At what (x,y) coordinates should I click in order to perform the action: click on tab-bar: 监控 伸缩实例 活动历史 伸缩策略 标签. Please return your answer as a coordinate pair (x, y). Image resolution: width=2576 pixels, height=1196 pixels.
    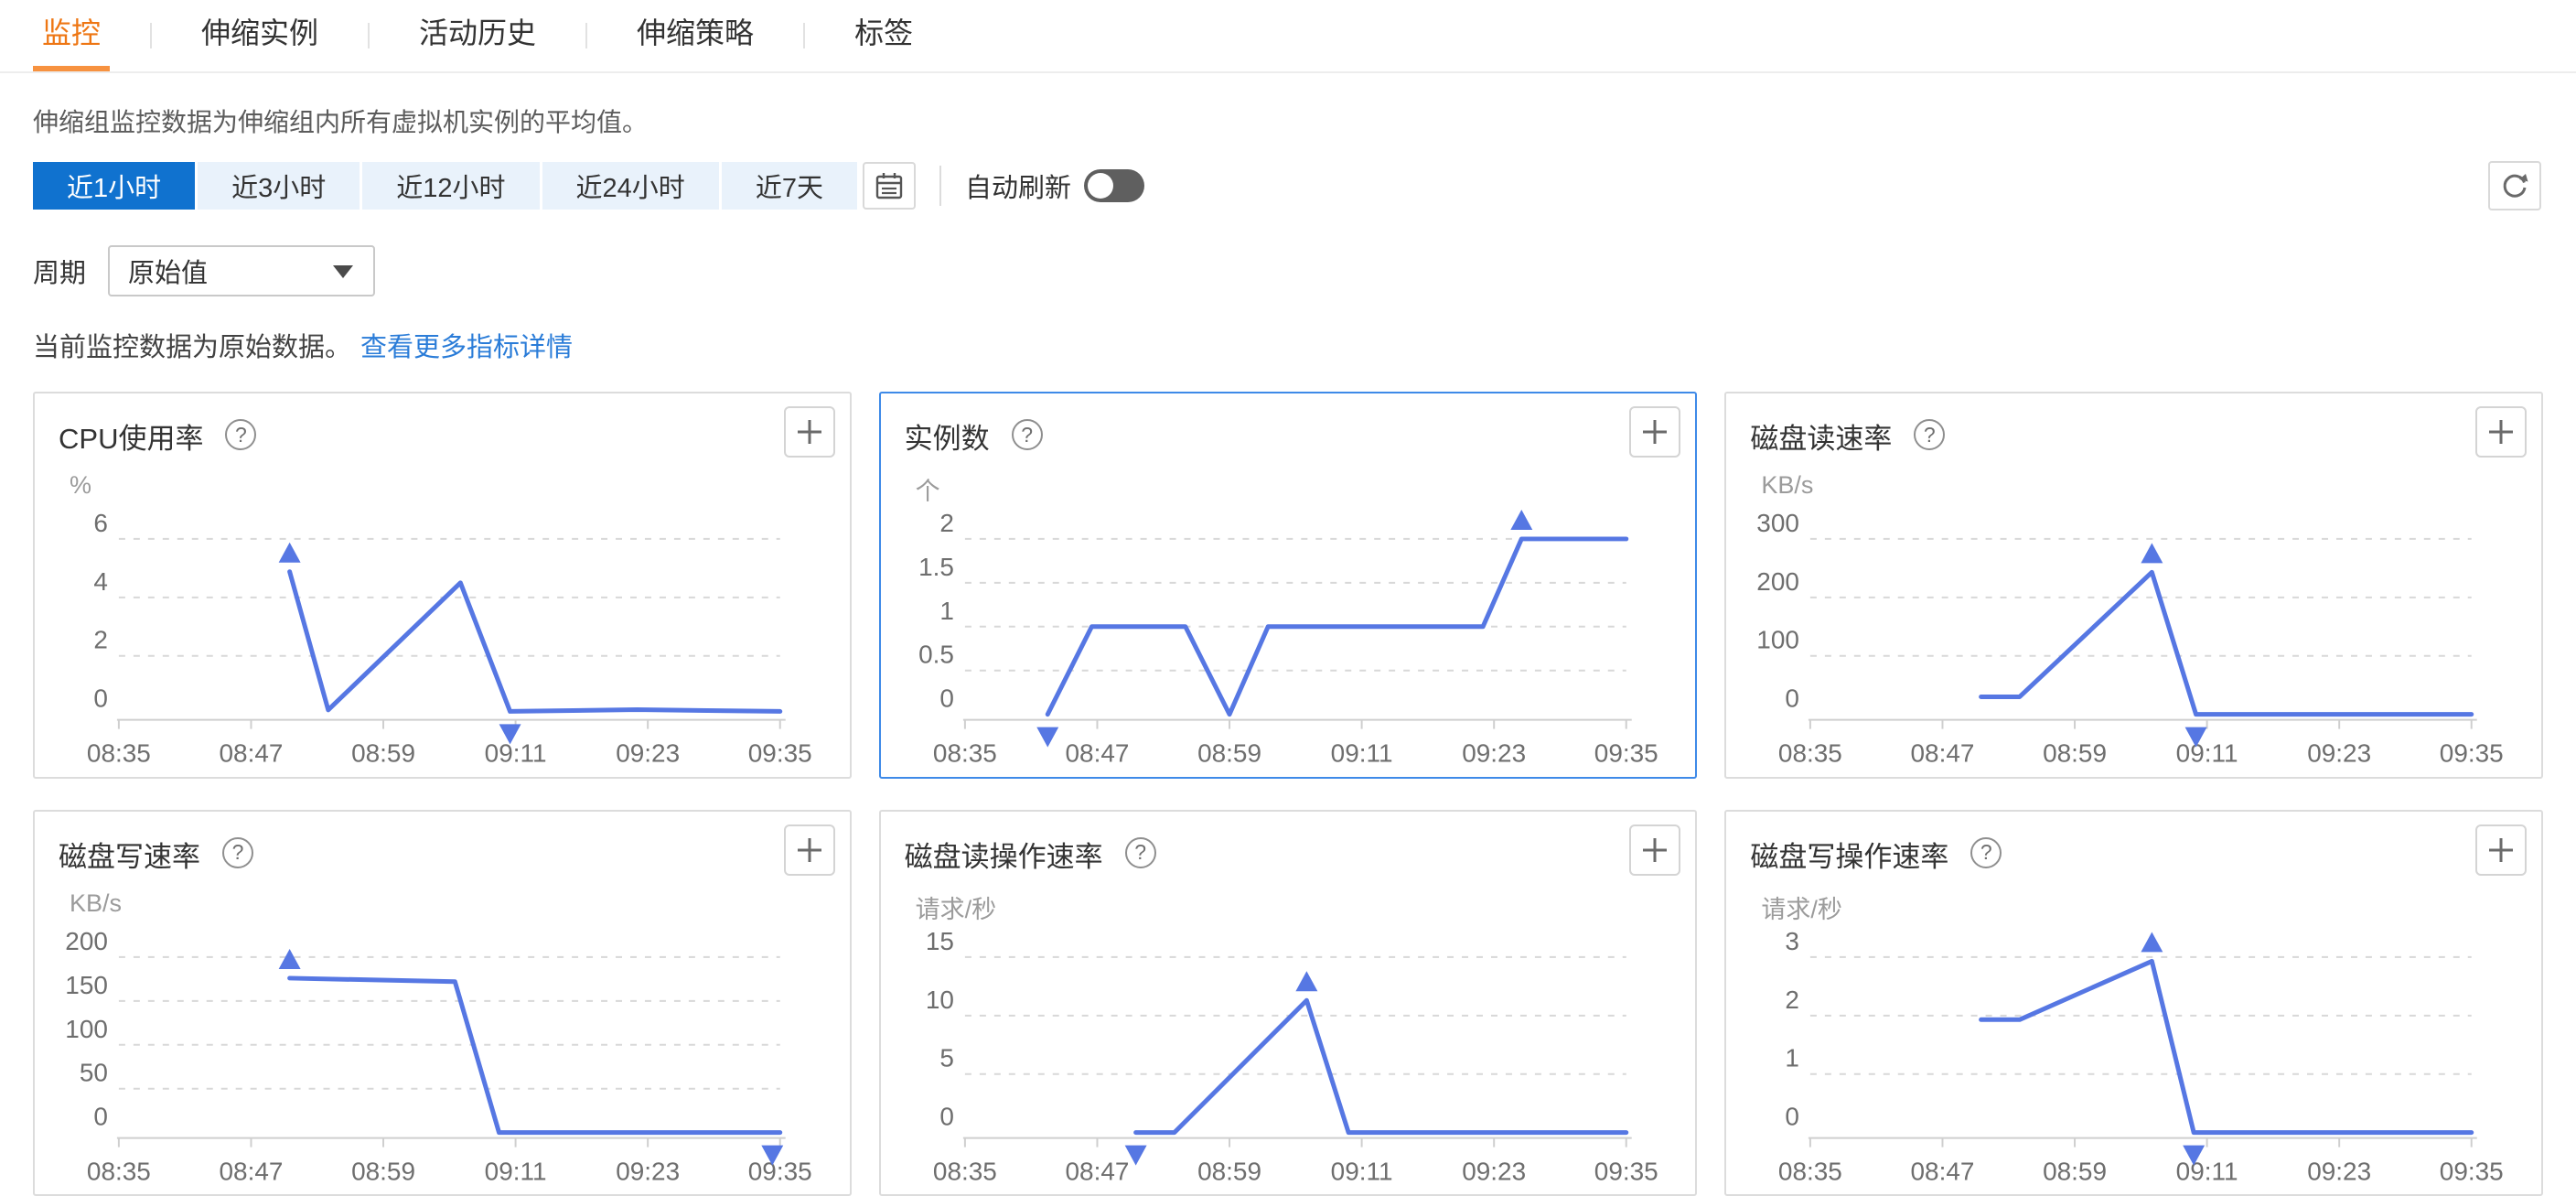
    Looking at the image, I should click on (1288, 36).